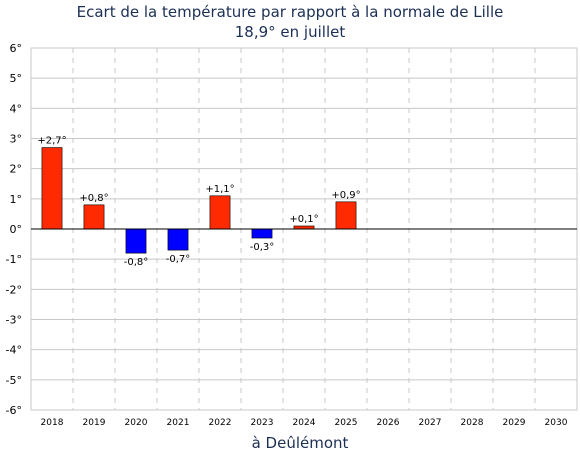  Describe the element at coordinates (345, 195) in the screenshot. I see `data-label: +0,9°` at that location.